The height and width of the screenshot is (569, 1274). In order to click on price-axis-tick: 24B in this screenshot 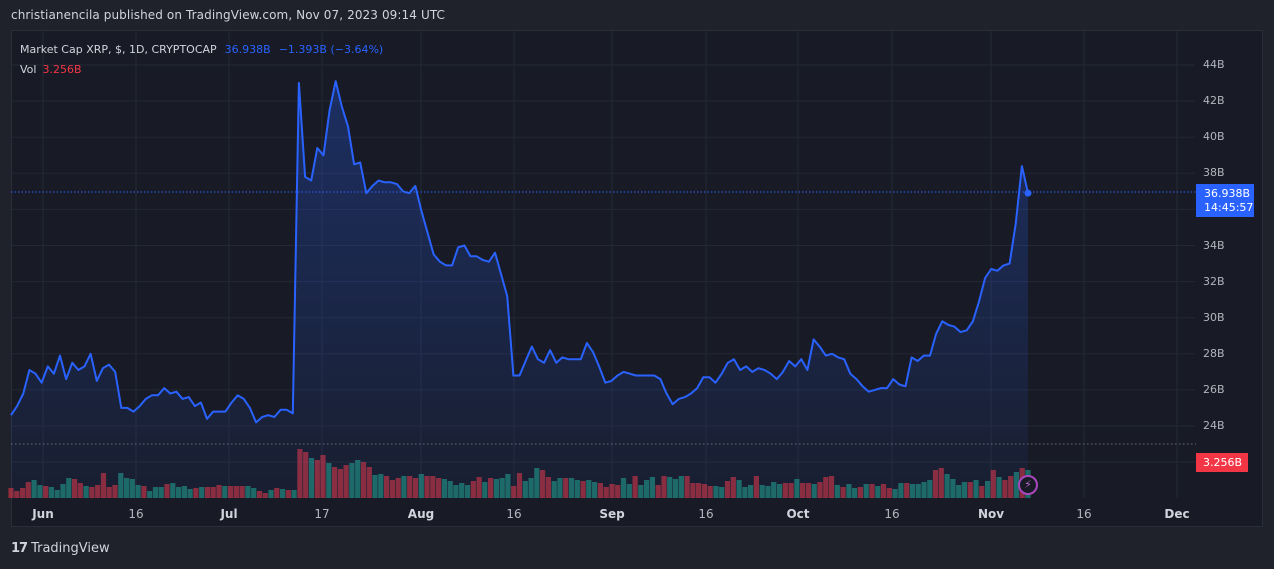, I will do `click(1214, 425)`.